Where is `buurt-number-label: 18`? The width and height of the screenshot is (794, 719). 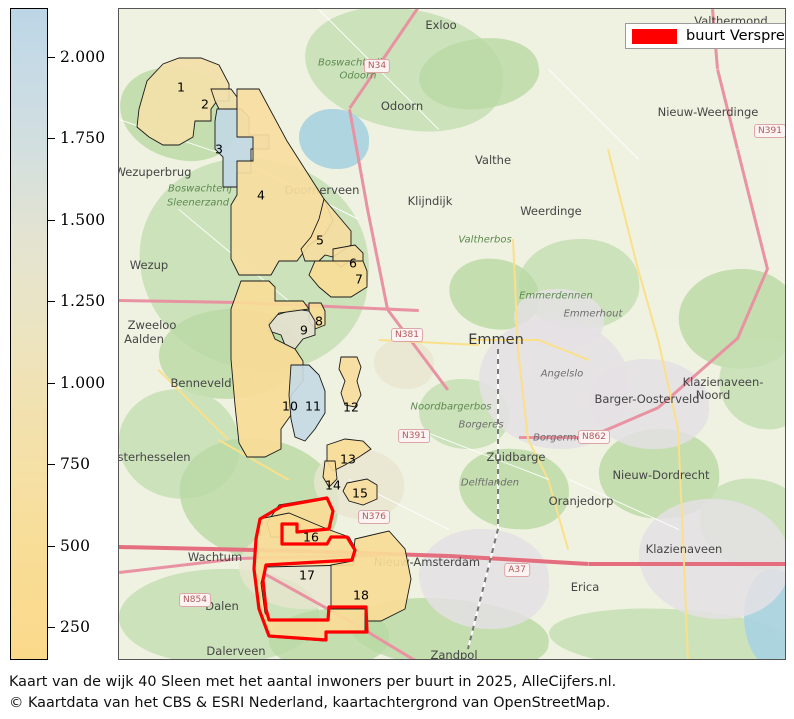 buurt-number-label: 18 is located at coordinates (361, 595).